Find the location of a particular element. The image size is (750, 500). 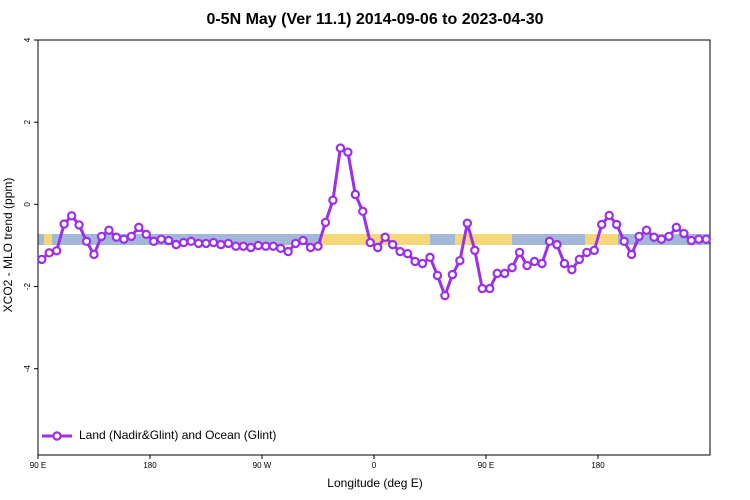

surface-band is located at coordinates (374, 239).